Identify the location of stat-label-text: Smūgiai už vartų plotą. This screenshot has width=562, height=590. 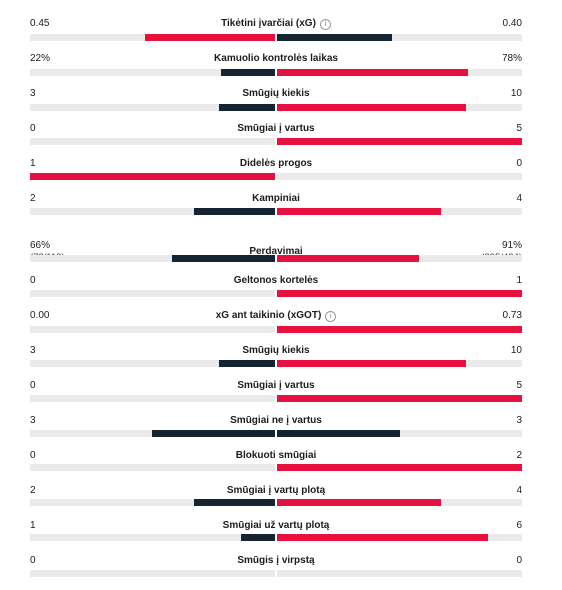
(276, 525).